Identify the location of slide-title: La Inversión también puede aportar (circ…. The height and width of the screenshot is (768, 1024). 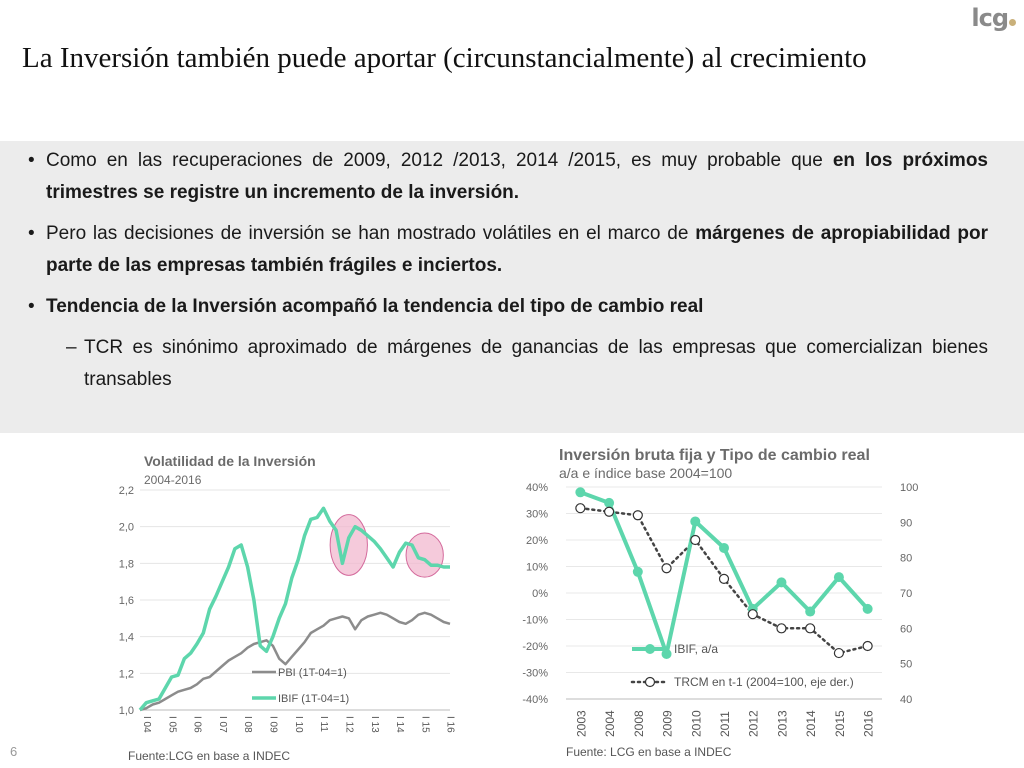
(444, 58).